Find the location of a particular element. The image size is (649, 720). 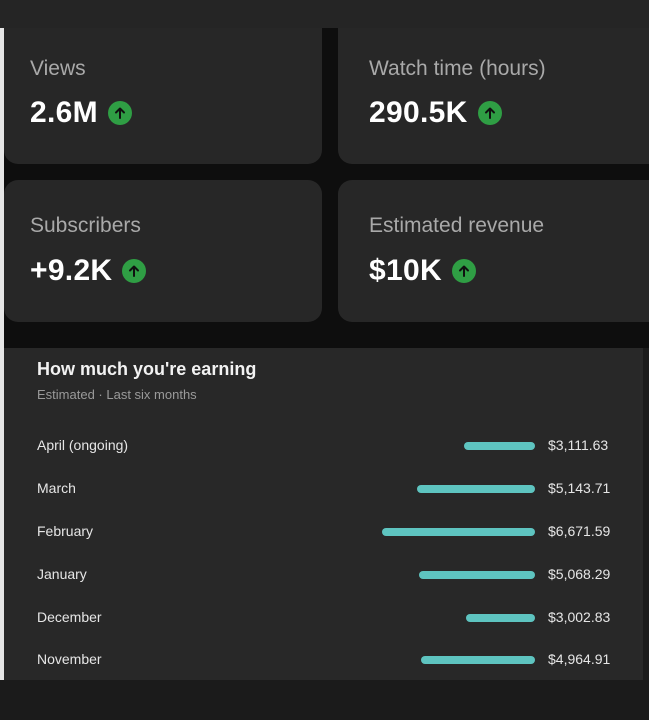

top-strip is located at coordinates (324, 14).